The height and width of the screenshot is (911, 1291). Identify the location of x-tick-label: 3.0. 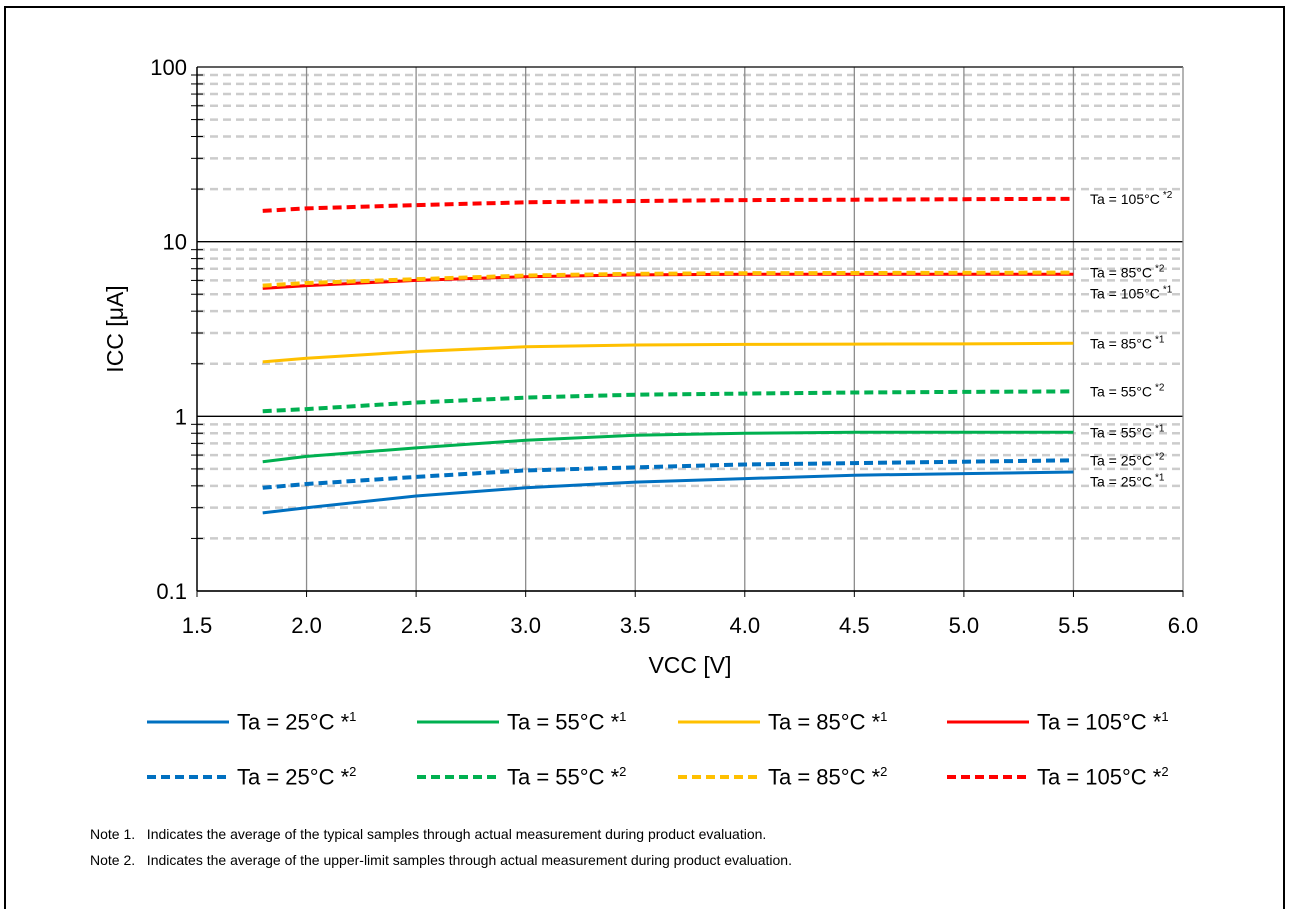
(525, 625).